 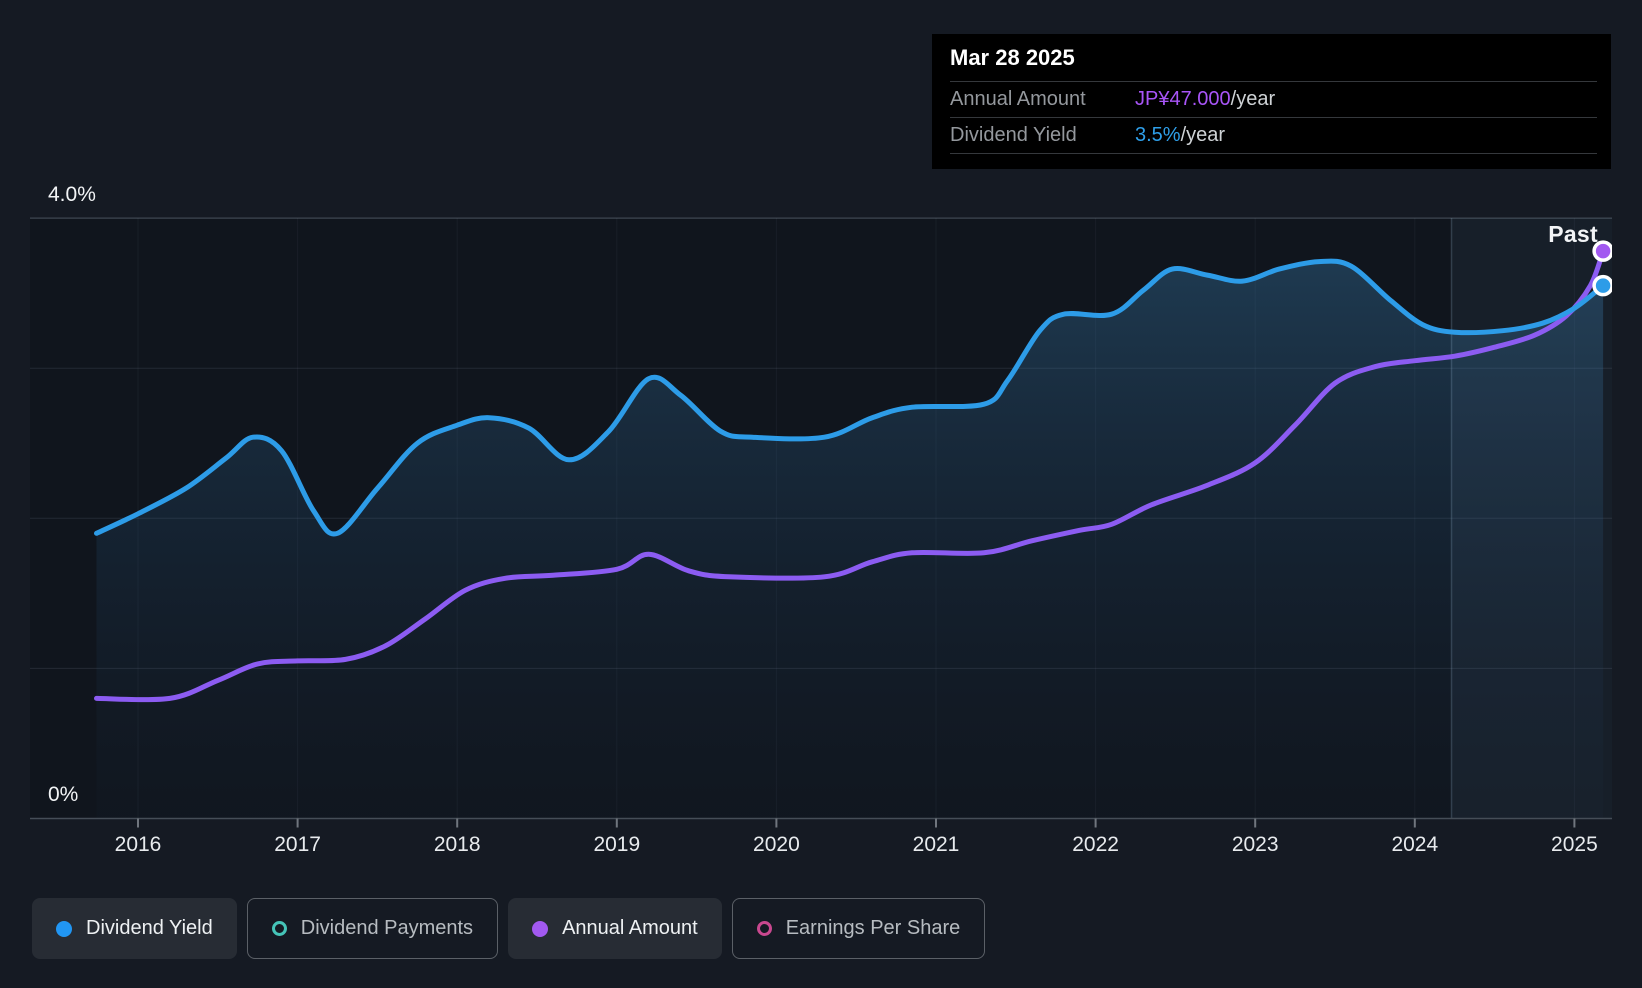 What do you see at coordinates (457, 844) in the screenshot?
I see `x-axis-label-2018: 2018` at bounding box center [457, 844].